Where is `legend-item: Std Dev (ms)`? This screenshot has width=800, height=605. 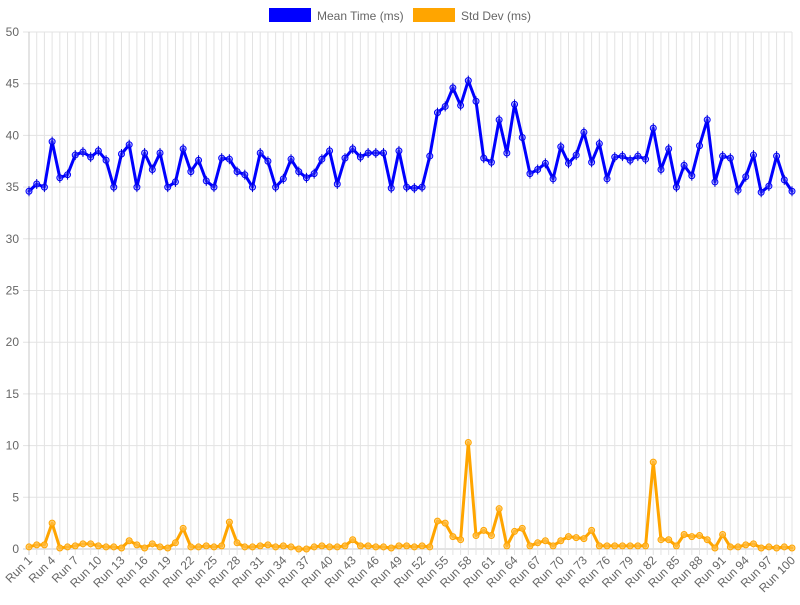
legend-item: Std Dev (ms) is located at coordinates (472, 15).